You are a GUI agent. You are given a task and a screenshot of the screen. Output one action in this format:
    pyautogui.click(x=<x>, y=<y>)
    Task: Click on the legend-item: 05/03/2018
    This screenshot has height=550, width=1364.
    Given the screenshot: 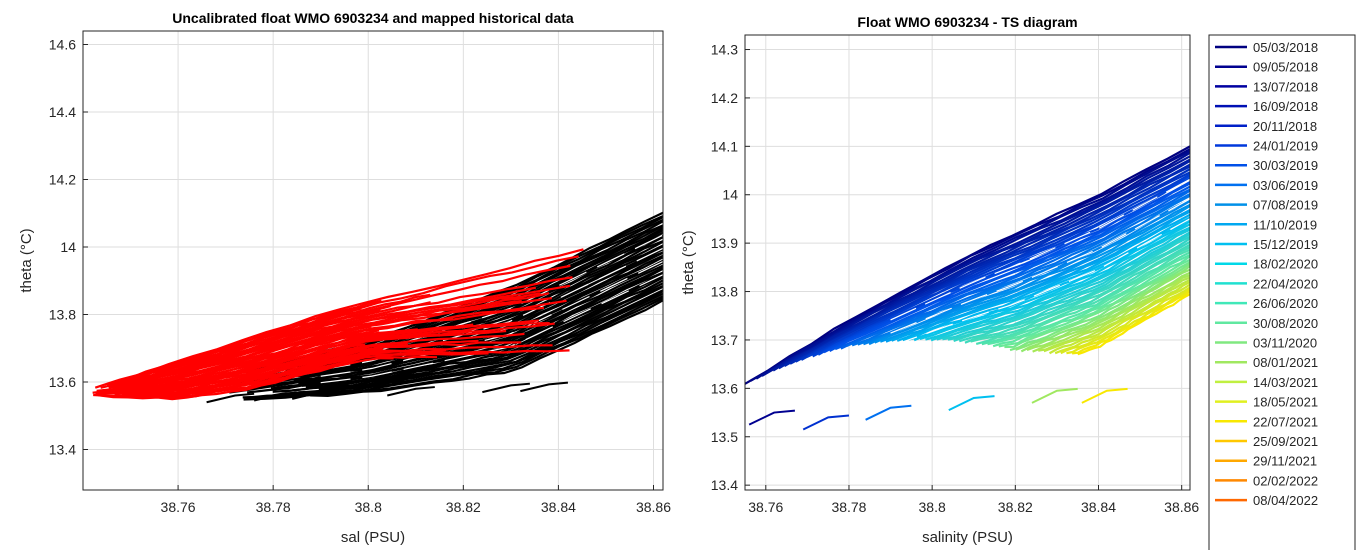 What is the action you would take?
    pyautogui.click(x=1266, y=47)
    